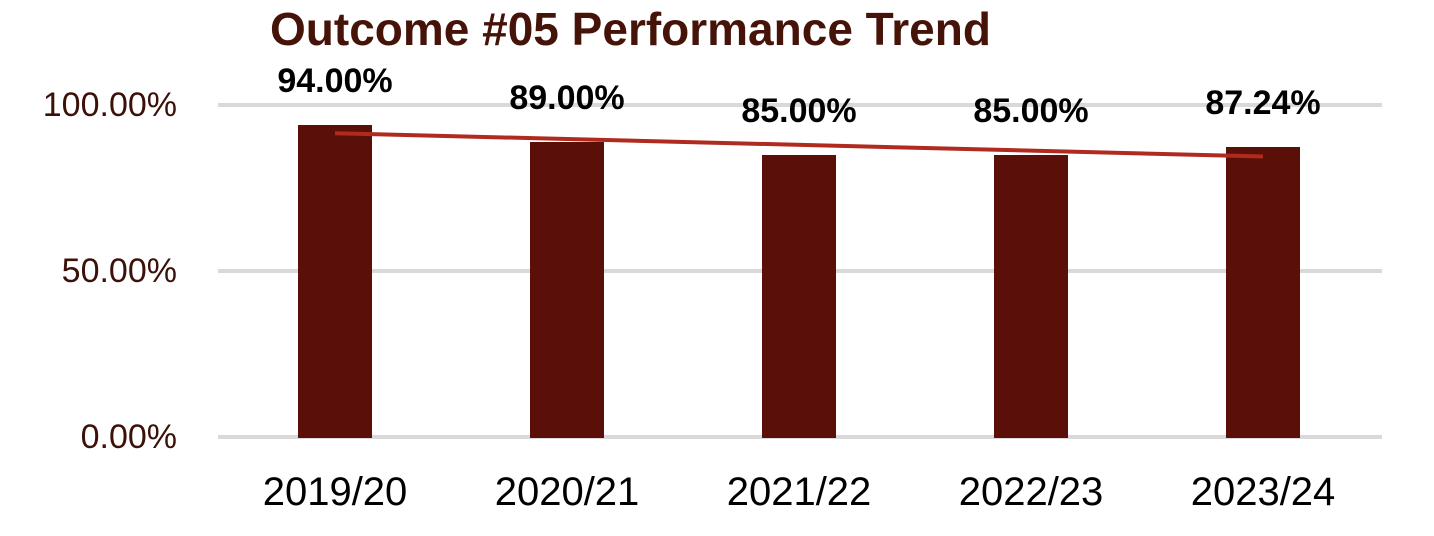 The image size is (1434, 536). I want to click on data-label-2022-23: 85.00%, so click(1031, 110).